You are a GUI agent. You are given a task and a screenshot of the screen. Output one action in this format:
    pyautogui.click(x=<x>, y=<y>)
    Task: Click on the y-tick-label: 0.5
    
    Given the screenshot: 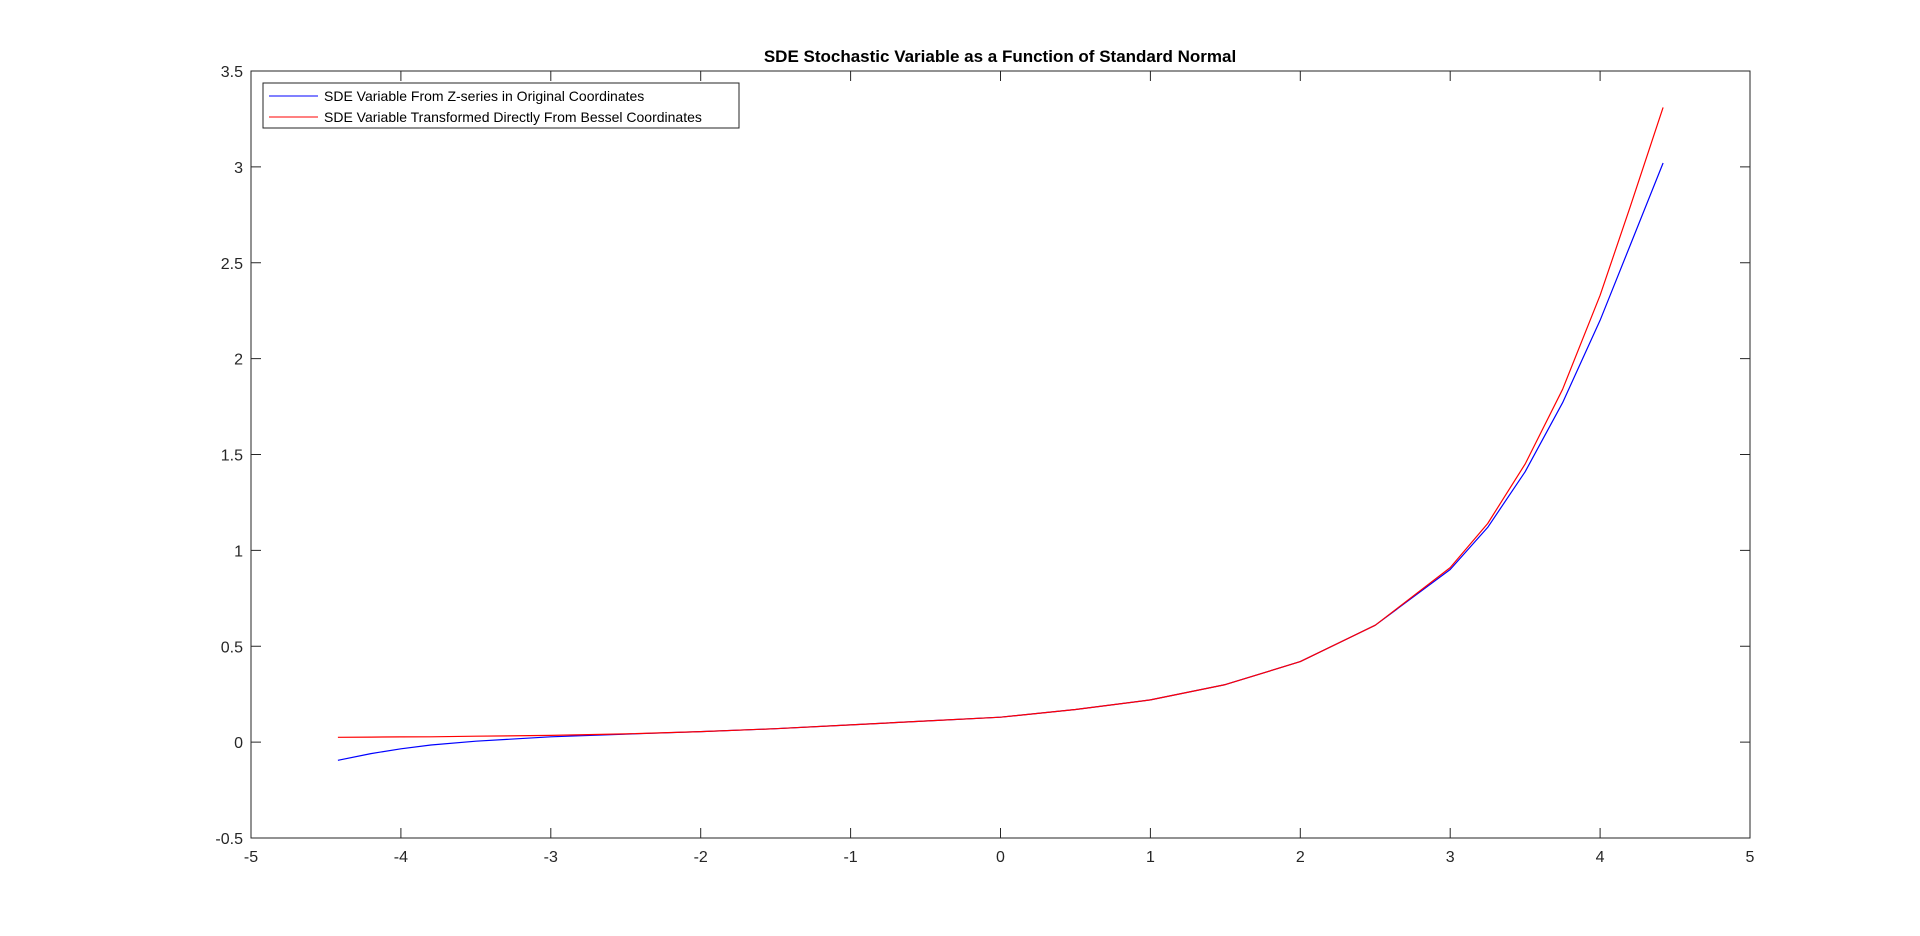 What is the action you would take?
    pyautogui.click(x=232, y=647)
    